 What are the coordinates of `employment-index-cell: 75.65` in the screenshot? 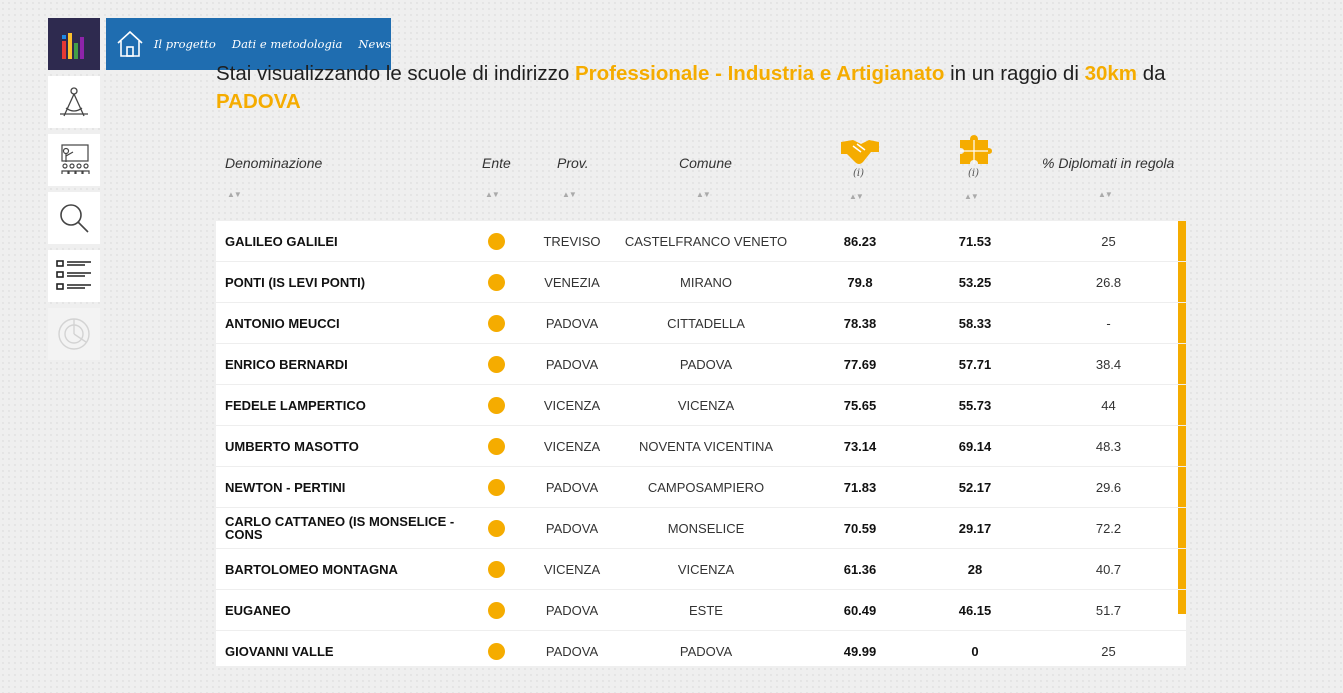 It's located at (860, 405).